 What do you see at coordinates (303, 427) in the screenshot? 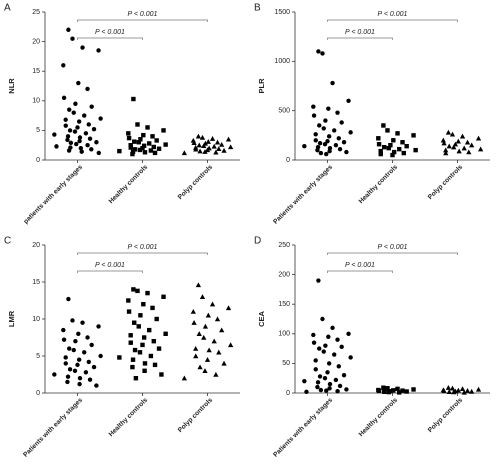
I see `x-tick-label: Patients with early stages` at bounding box center [303, 427].